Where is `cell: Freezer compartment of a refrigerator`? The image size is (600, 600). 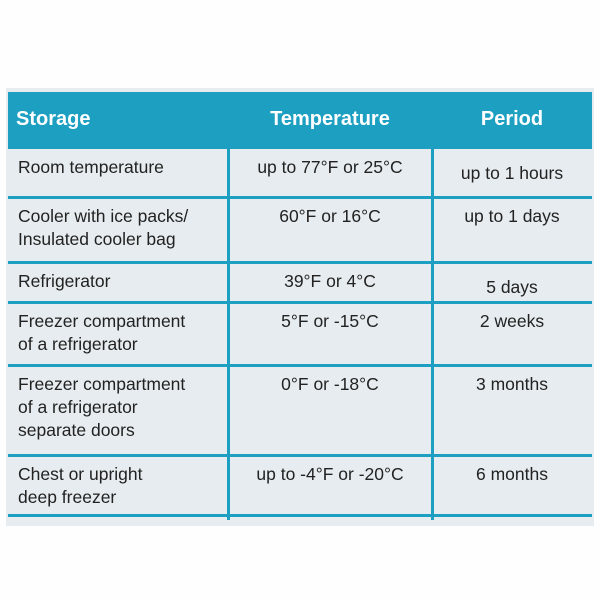 cell: Freezer compartment of a refrigerator is located at coordinates (118, 333).